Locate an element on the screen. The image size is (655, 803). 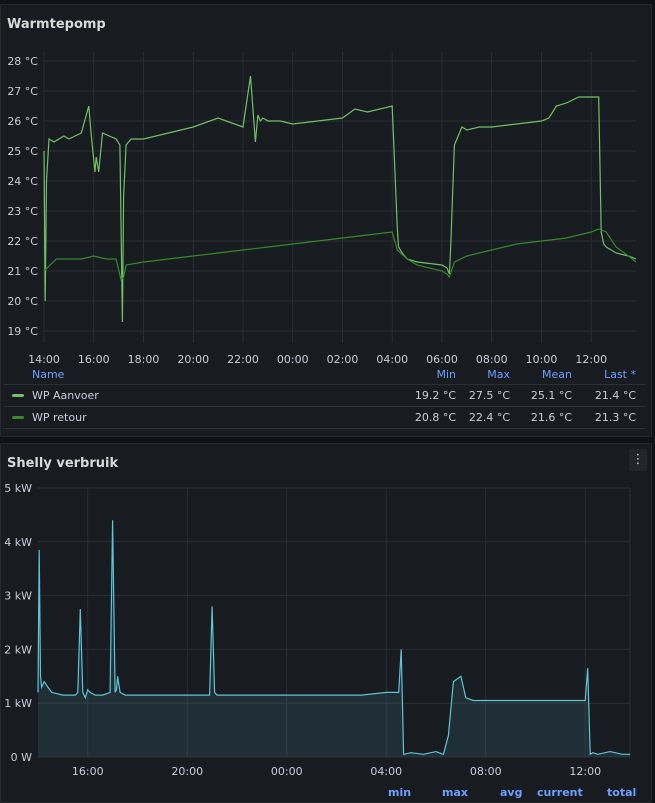
y-tick-label: 3 kW is located at coordinates (18, 596).